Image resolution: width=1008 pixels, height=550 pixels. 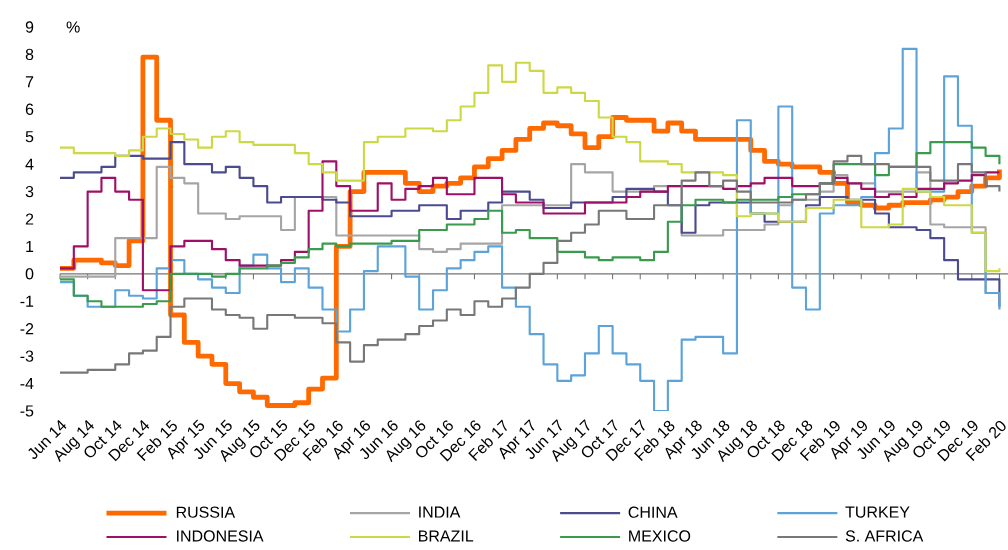 I want to click on y-tick-label: 0, so click(x=29, y=274).